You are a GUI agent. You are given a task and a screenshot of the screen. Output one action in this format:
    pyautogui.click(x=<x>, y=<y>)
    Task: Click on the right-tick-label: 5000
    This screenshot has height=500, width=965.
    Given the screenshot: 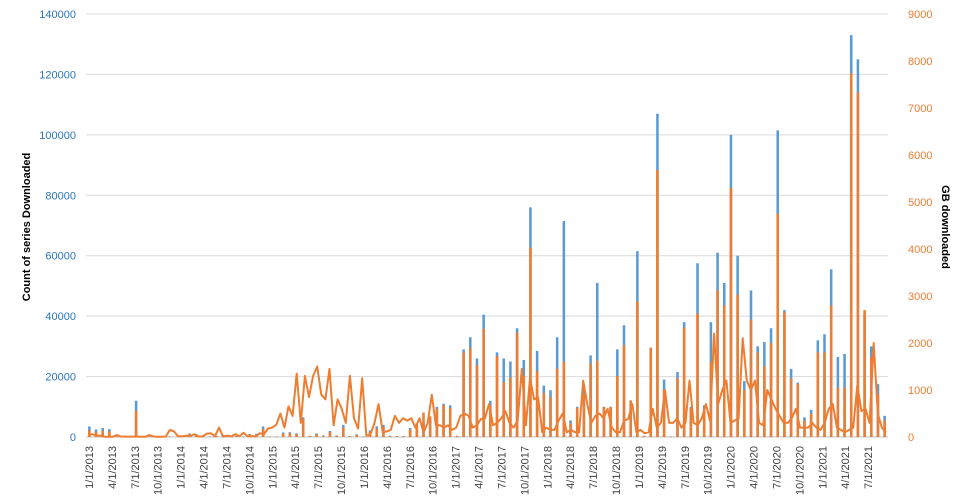 What is the action you would take?
    pyautogui.click(x=920, y=203)
    